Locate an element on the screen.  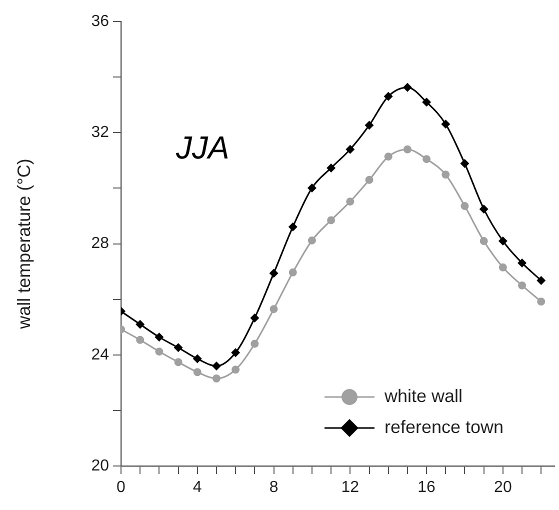
x-tick-label: 4 is located at coordinates (197, 487).